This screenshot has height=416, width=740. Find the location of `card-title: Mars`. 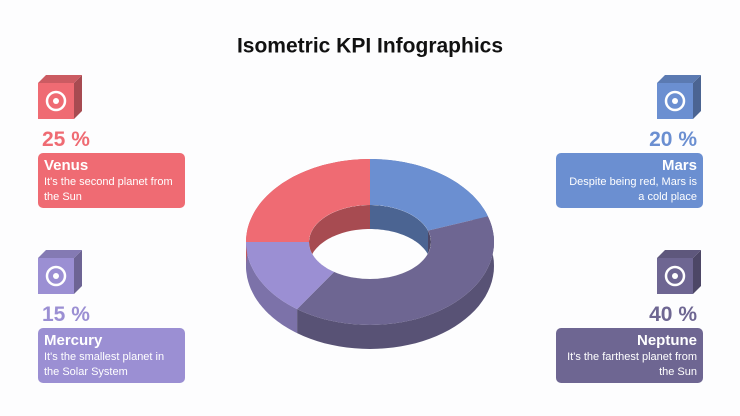

card-title: Mars is located at coordinates (679, 165).